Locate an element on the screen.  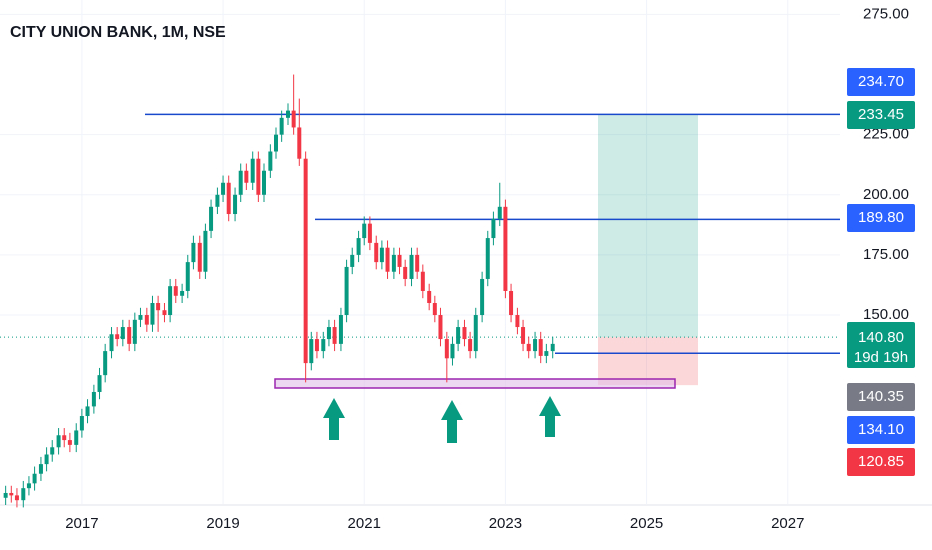
x-tick-label: 2025 is located at coordinates (646, 523).